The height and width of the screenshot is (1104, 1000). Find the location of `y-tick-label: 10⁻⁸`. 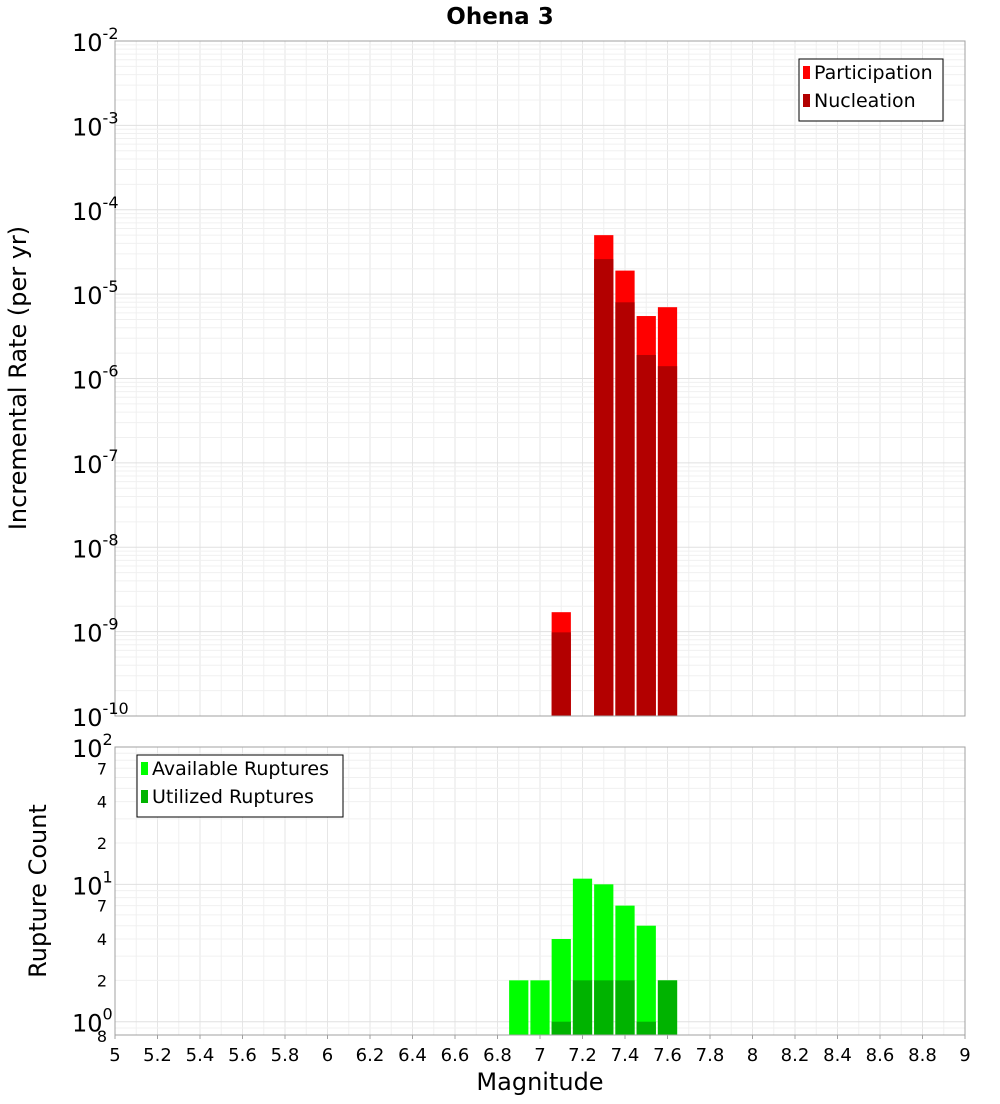

y-tick-label: 10⁻⁸ is located at coordinates (95, 546).